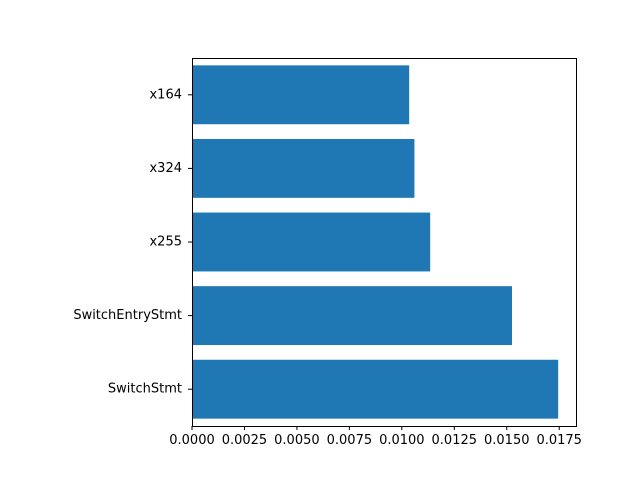  What do you see at coordinates (297, 440) in the screenshot?
I see `x-tick-label: 0.0050` at bounding box center [297, 440].